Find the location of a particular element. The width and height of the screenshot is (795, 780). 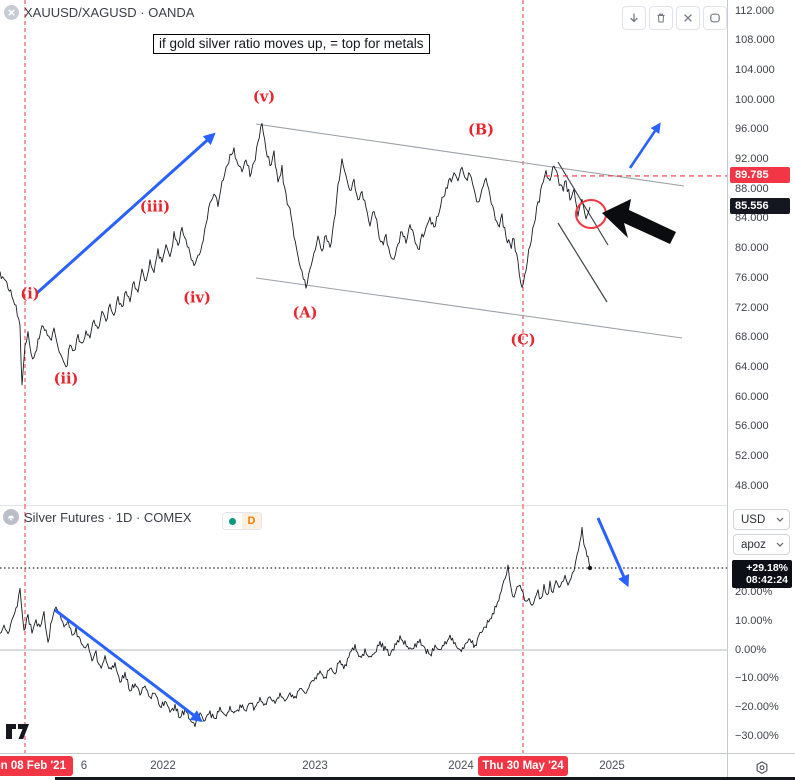

price-tick: 76.000 is located at coordinates (752, 277).